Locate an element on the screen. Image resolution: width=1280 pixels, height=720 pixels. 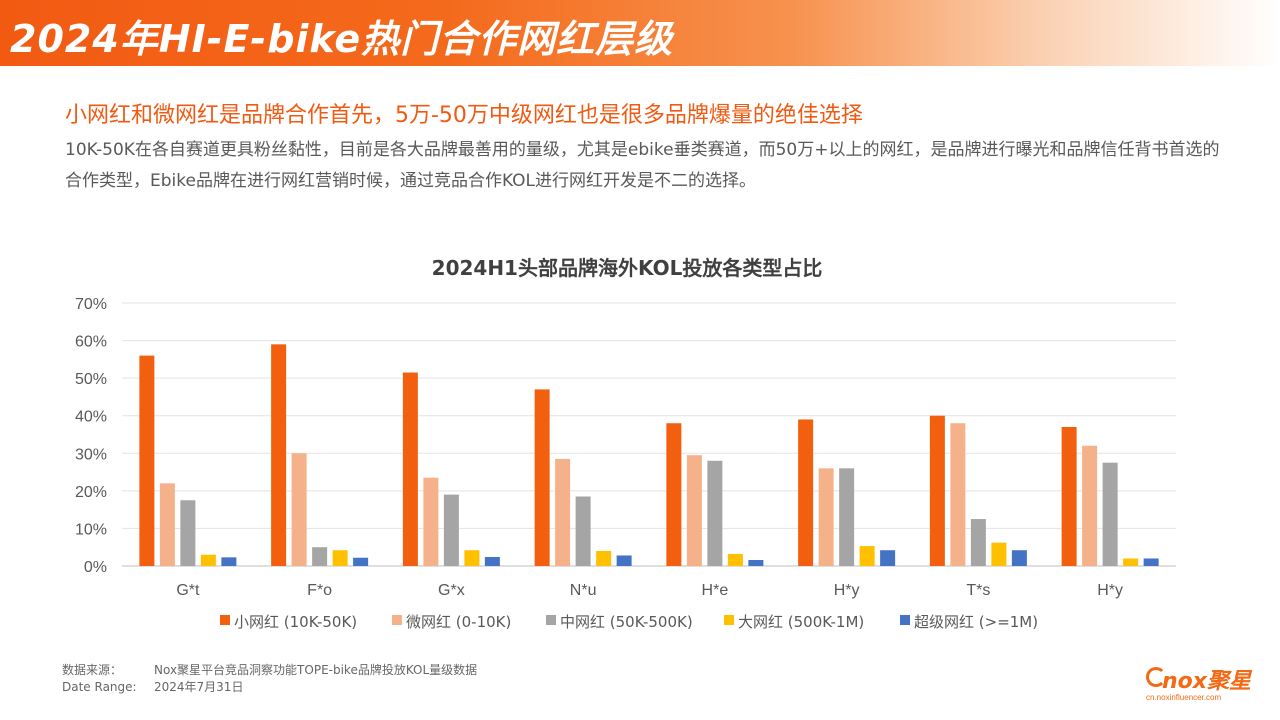
legend-label: 大网红 (500K-1M) is located at coordinates (801, 622).